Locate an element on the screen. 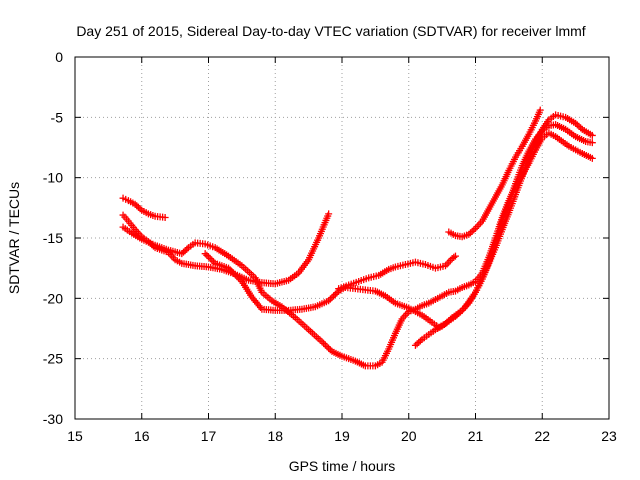 This screenshot has height=480, width=640. series-track-f is located at coordinates (494, 173).